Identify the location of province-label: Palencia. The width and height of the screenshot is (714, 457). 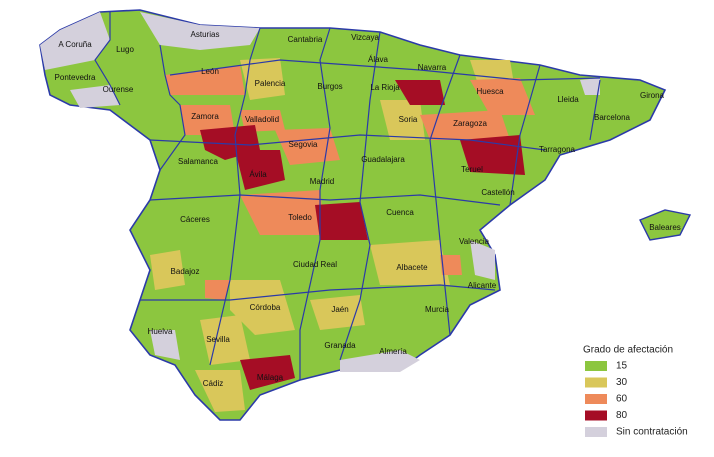
(270, 83).